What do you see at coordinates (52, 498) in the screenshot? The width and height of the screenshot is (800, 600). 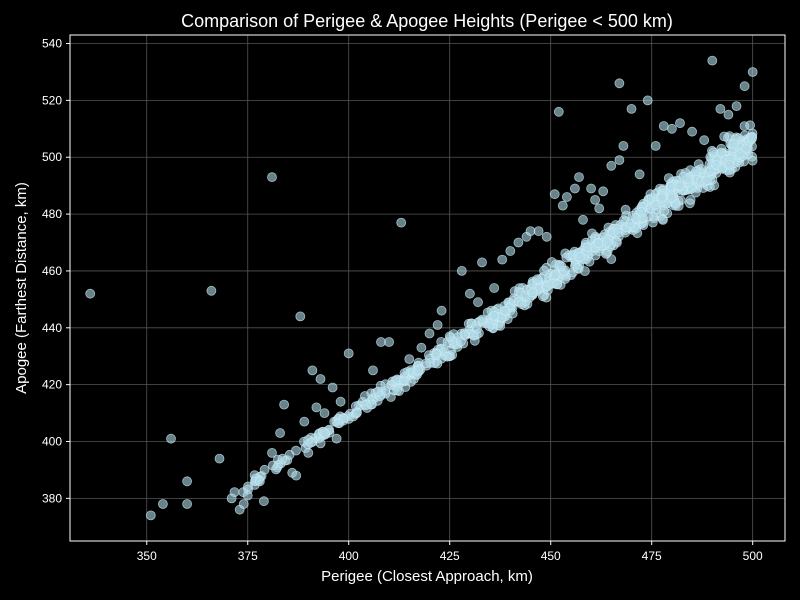 I see `y-tick-label: 380` at bounding box center [52, 498].